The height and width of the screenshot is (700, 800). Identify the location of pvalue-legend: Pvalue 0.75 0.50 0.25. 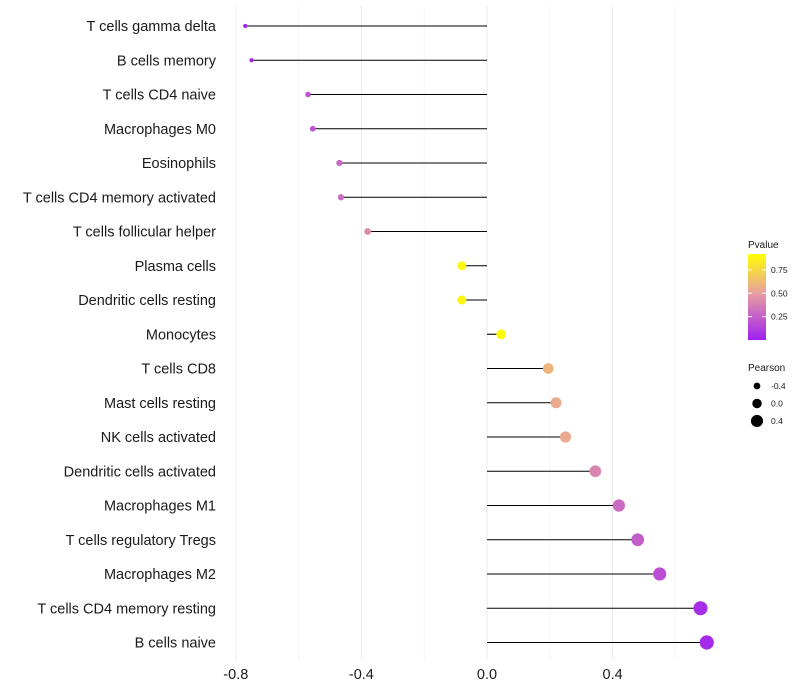
(768, 290).